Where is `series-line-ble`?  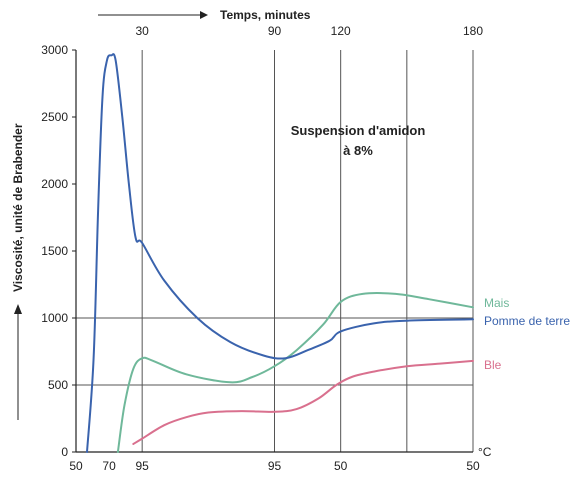
series-line-ble is located at coordinates (303, 402).